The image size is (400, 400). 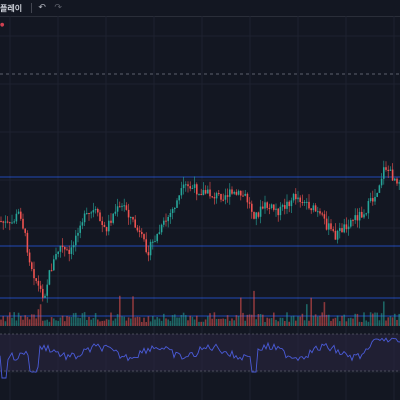 What do you see at coordinates (200, 308) in the screenshot?
I see `volume-series` at bounding box center [200, 308].